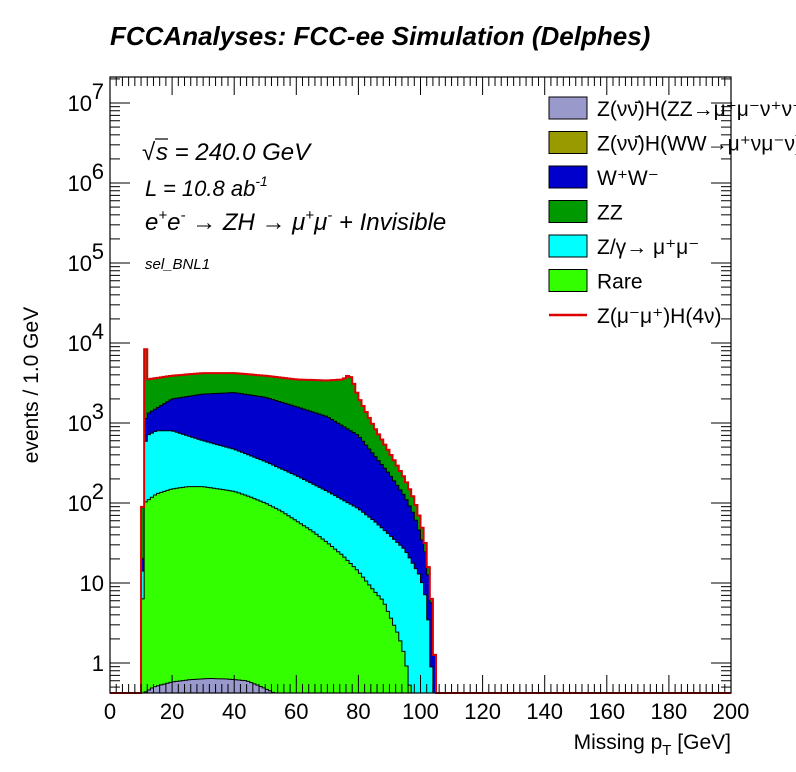  What do you see at coordinates (98, 171) in the screenshot?
I see `y-tick-exponent: 6` at bounding box center [98, 171].